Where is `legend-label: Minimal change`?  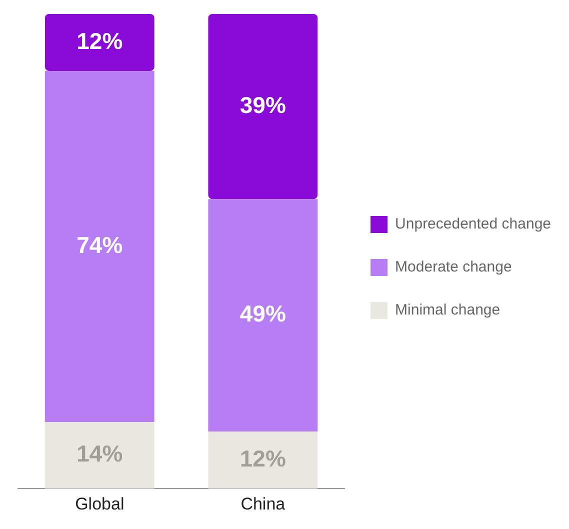
legend-label: Minimal change is located at coordinates (447, 310).